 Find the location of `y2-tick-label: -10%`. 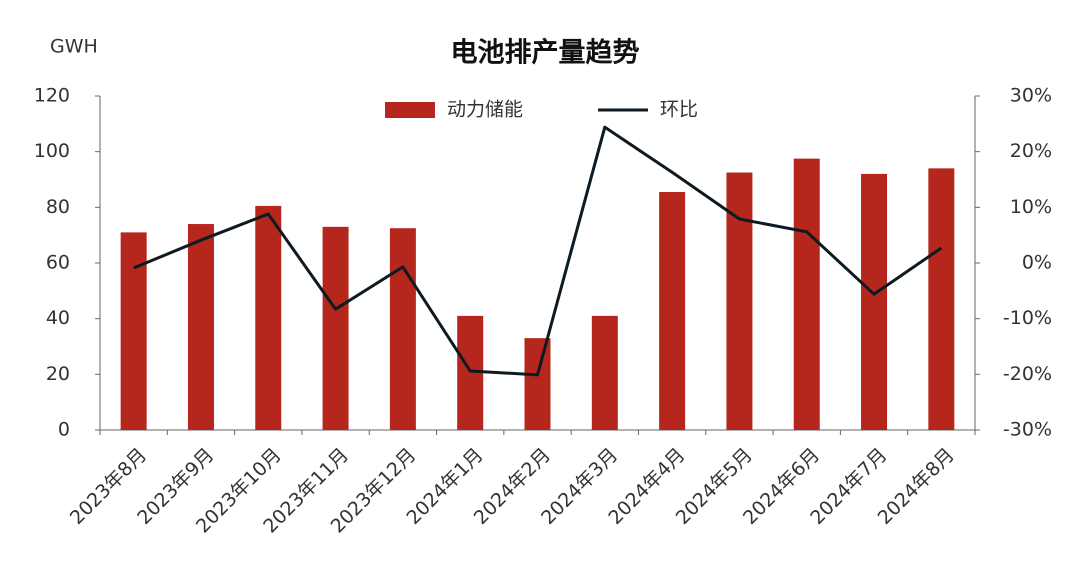

y2-tick-label: -10% is located at coordinates (1027, 318).